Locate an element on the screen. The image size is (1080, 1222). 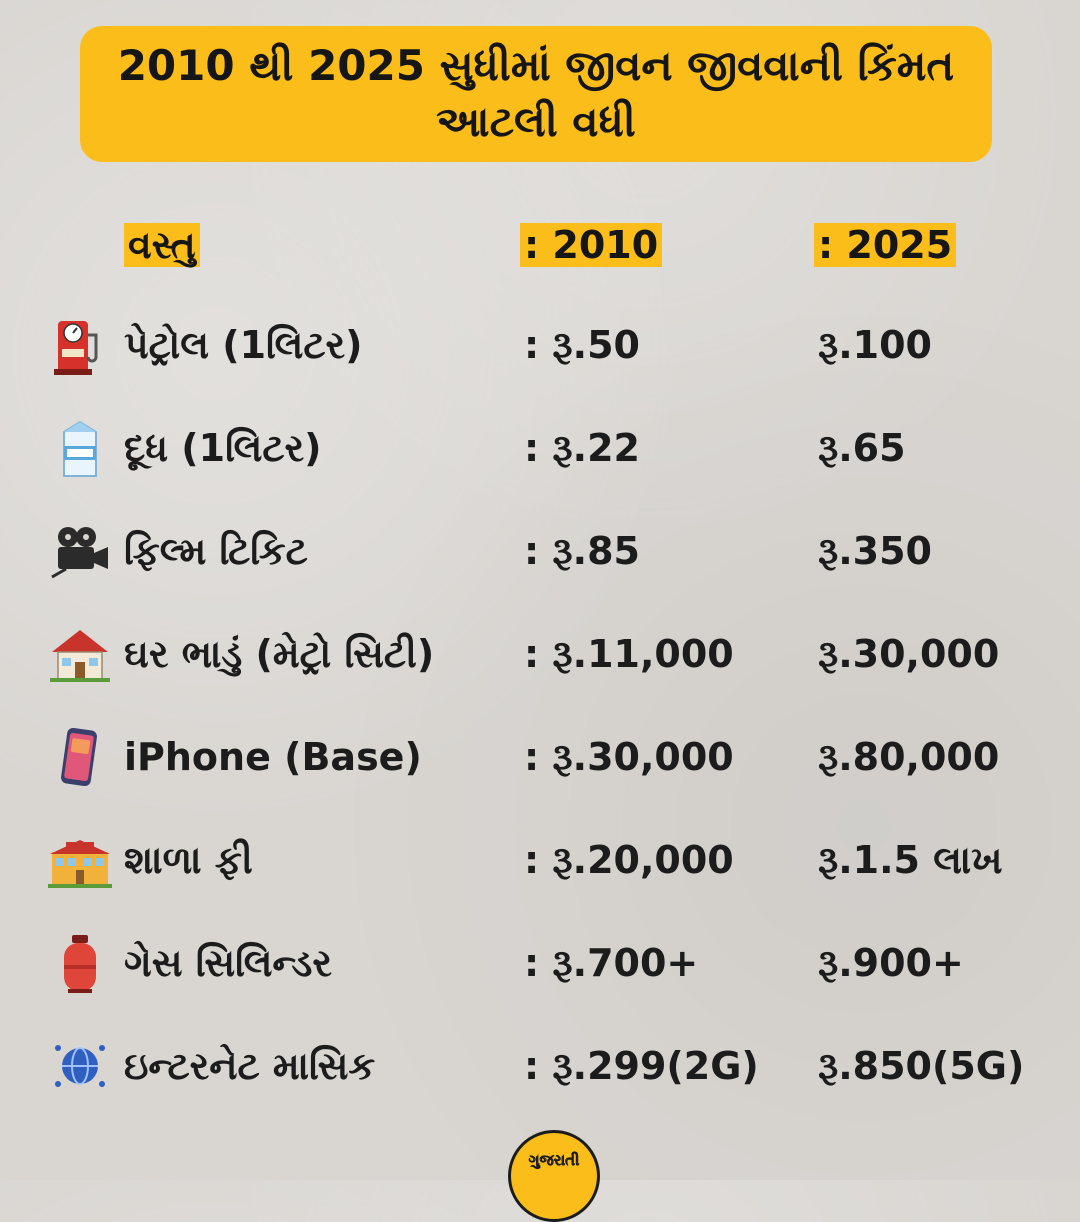
brand-logo: ગુજરાતી is located at coordinates (554, 1176).